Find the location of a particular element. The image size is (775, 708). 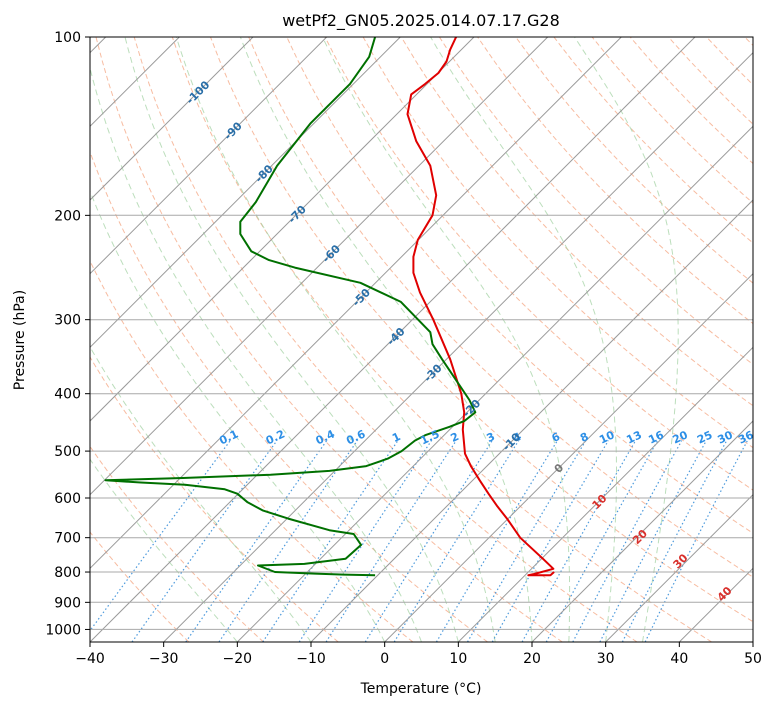

mixing-ratio-label: 0.4 is located at coordinates (325, 437).